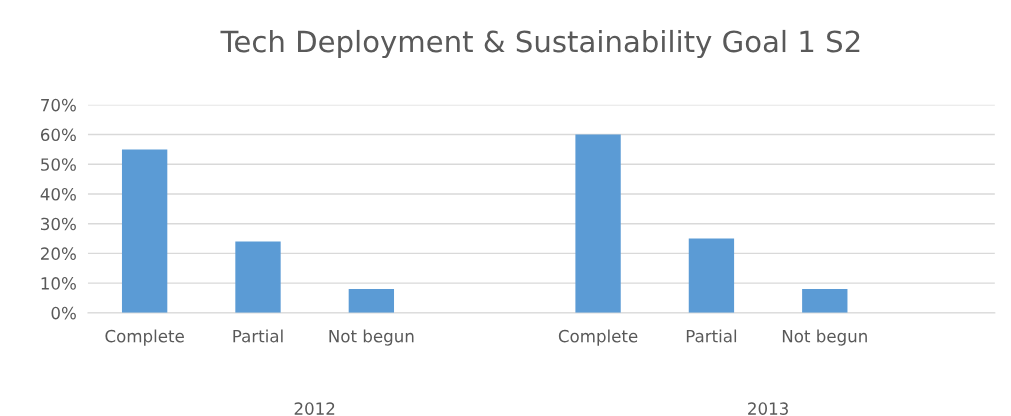 Image resolution: width=1011 pixels, height=416 pixels. What do you see at coordinates (540, 44) in the screenshot?
I see `chart-title: Tech Deployment & Sustainability Goal 1 S2` at bounding box center [540, 44].